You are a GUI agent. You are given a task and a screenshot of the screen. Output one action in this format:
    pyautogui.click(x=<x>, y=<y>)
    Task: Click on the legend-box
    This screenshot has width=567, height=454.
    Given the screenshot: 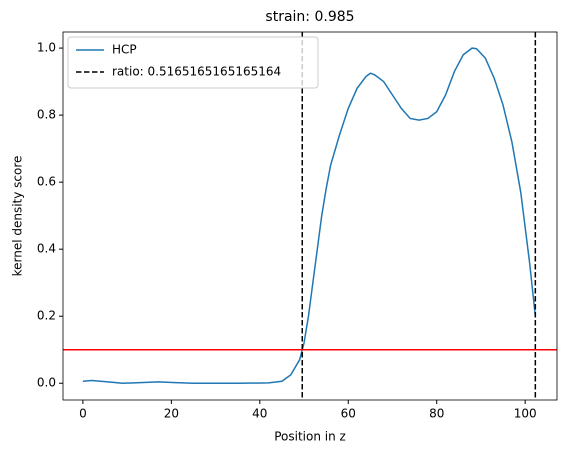 What is the action you would take?
    pyautogui.click(x=193, y=62)
    